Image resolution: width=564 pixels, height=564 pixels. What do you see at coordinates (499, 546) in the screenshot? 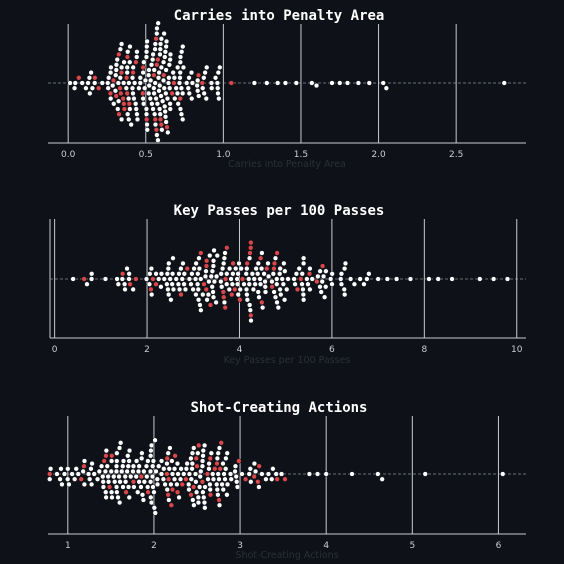
I see `x-tick-label: 6` at bounding box center [499, 546].